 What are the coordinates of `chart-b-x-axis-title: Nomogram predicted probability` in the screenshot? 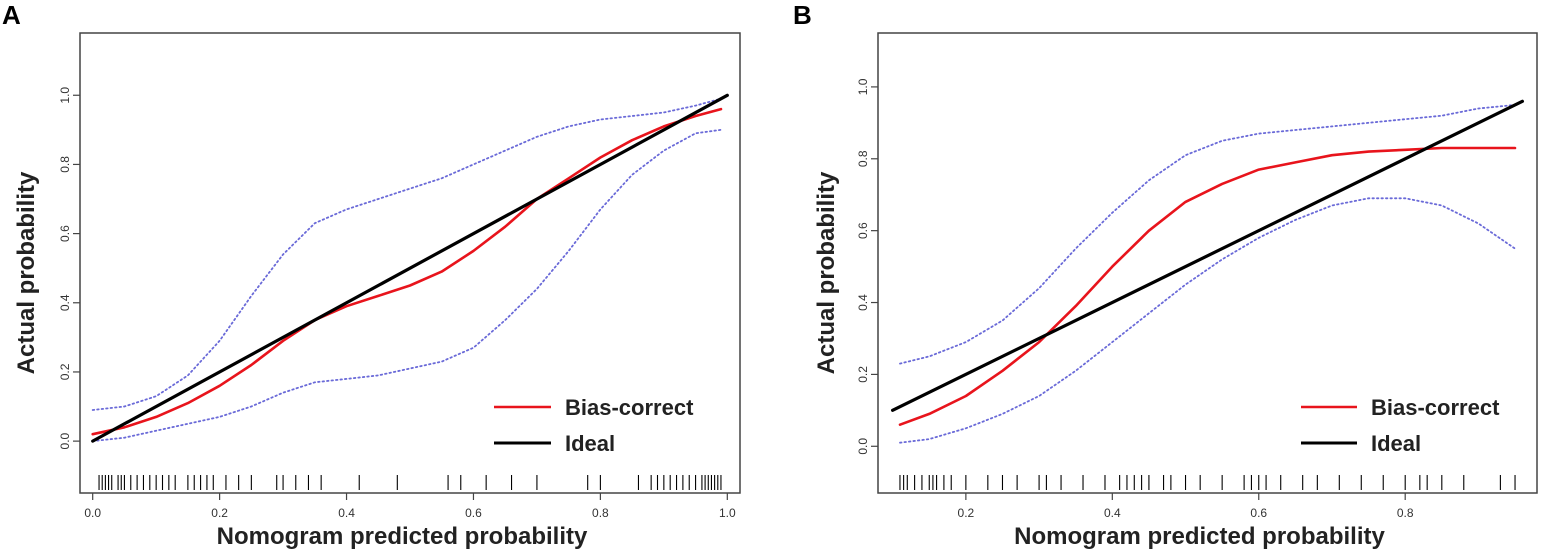 It's located at (1199, 536).